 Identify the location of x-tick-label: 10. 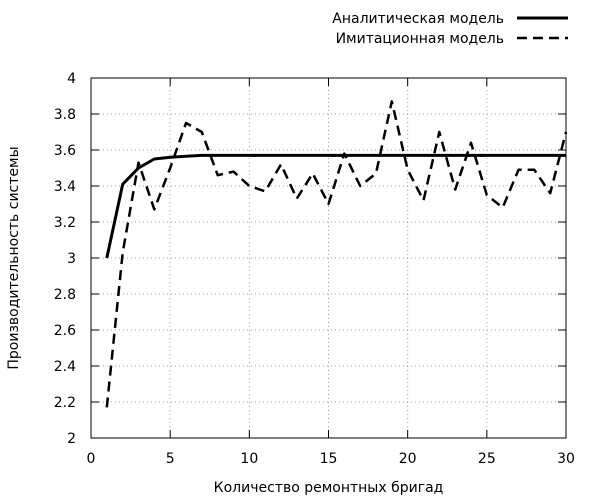
(249, 459).